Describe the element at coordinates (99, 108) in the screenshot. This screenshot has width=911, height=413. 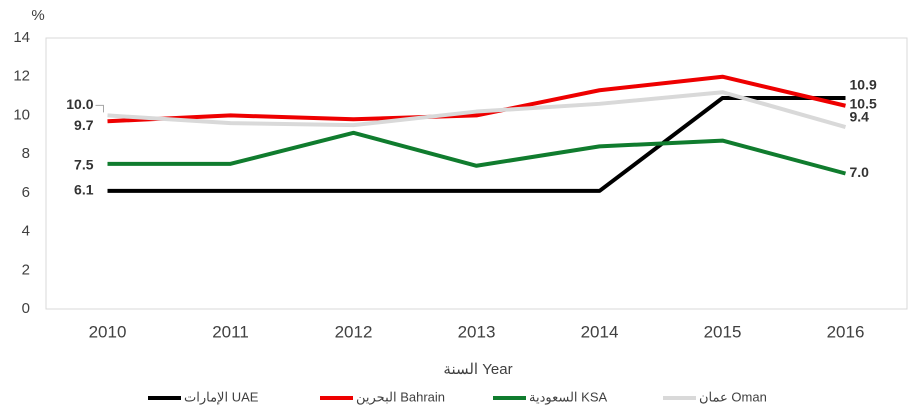
I see `leader-line` at that location.